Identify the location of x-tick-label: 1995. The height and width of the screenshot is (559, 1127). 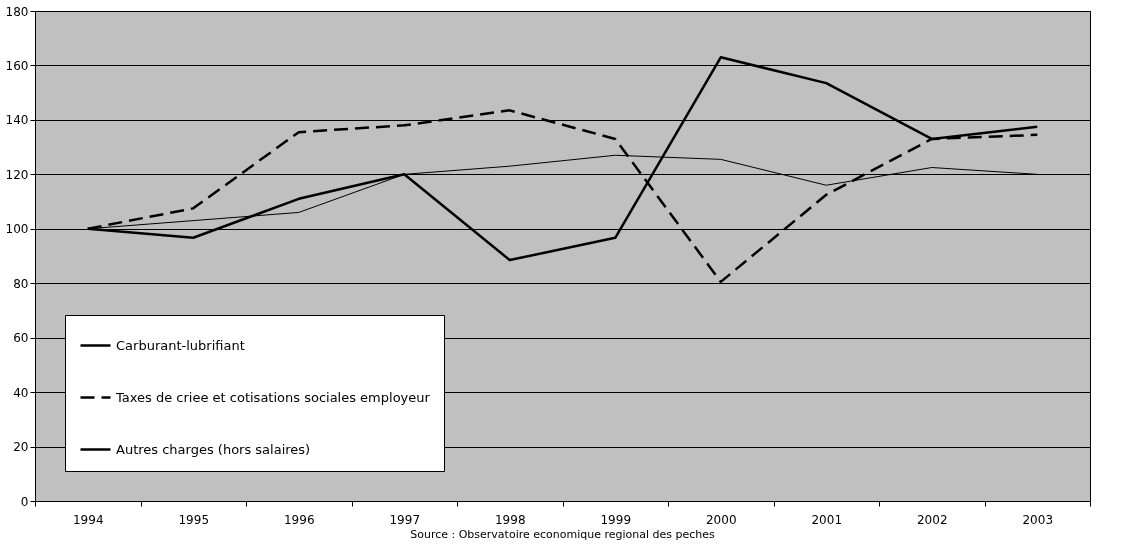
(194, 519).